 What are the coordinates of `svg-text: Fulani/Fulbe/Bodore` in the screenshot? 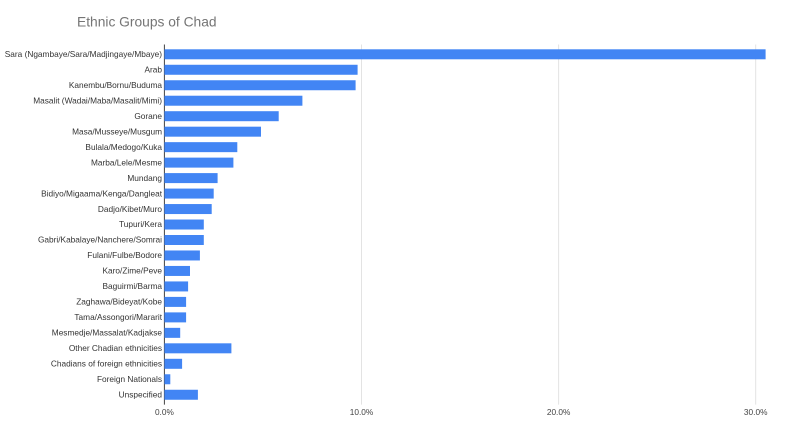 It's located at (124, 255).